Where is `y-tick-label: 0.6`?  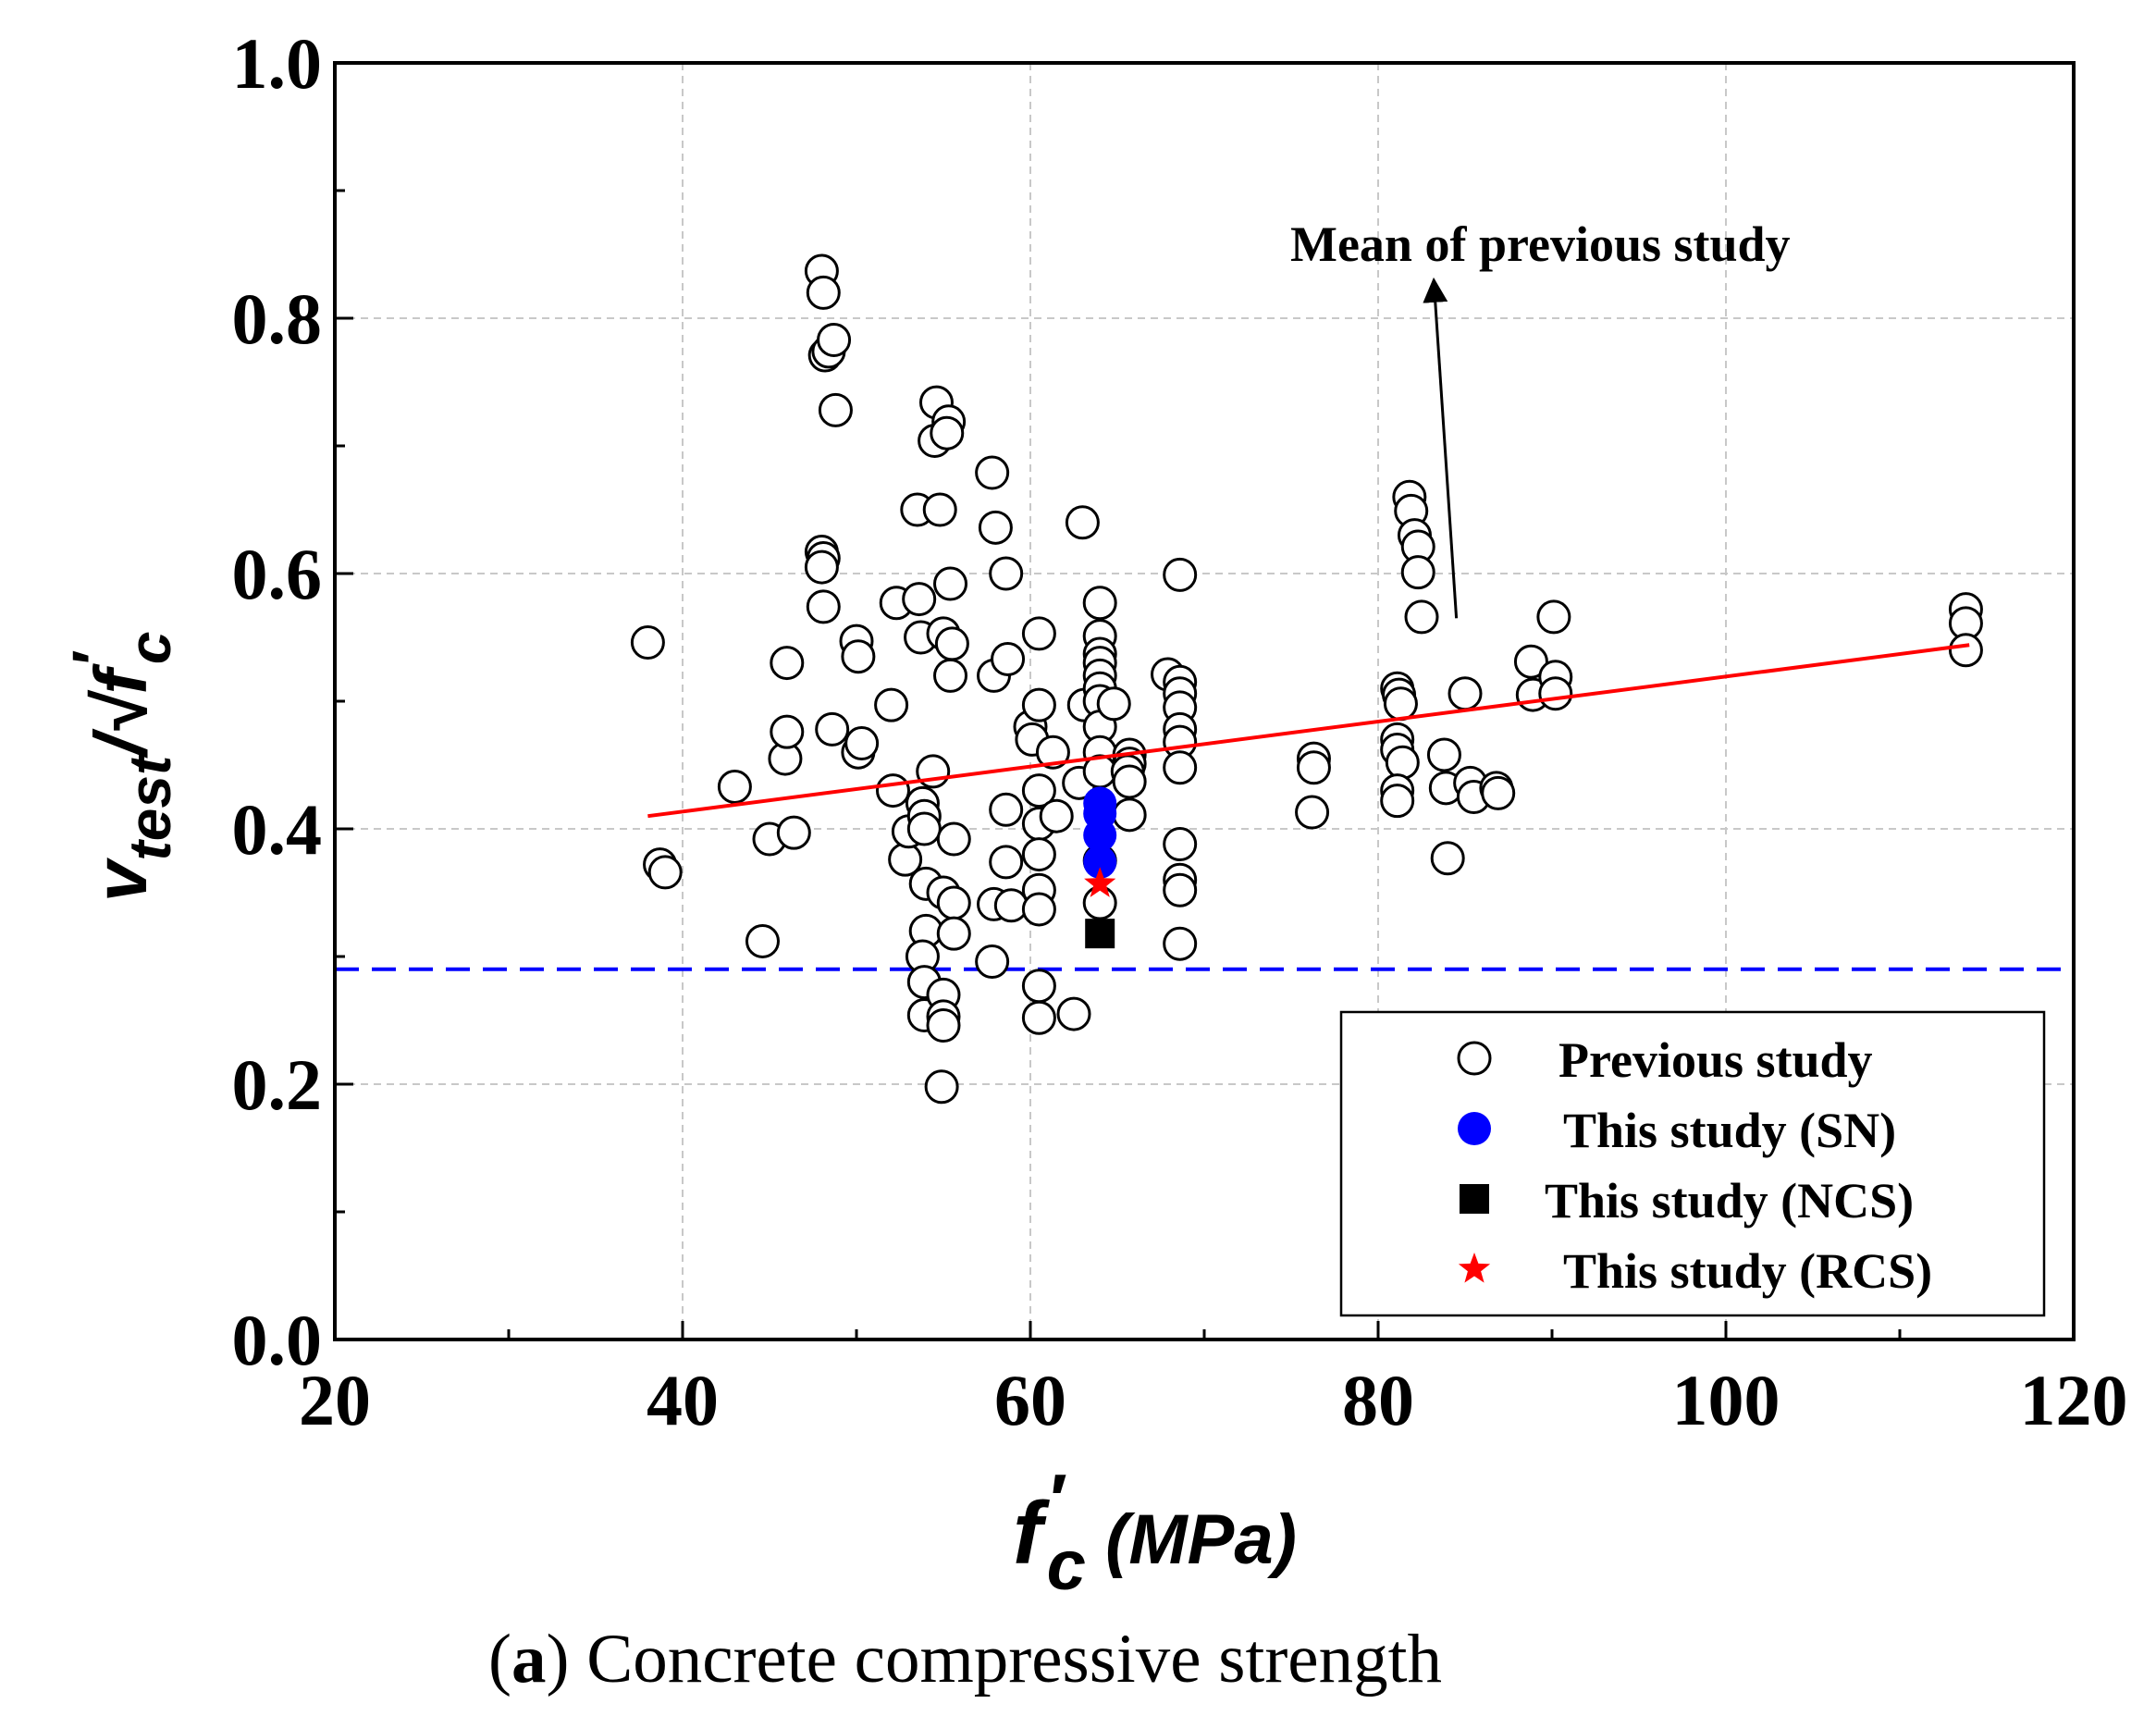
y-tick-label: 0.6 is located at coordinates (277, 574).